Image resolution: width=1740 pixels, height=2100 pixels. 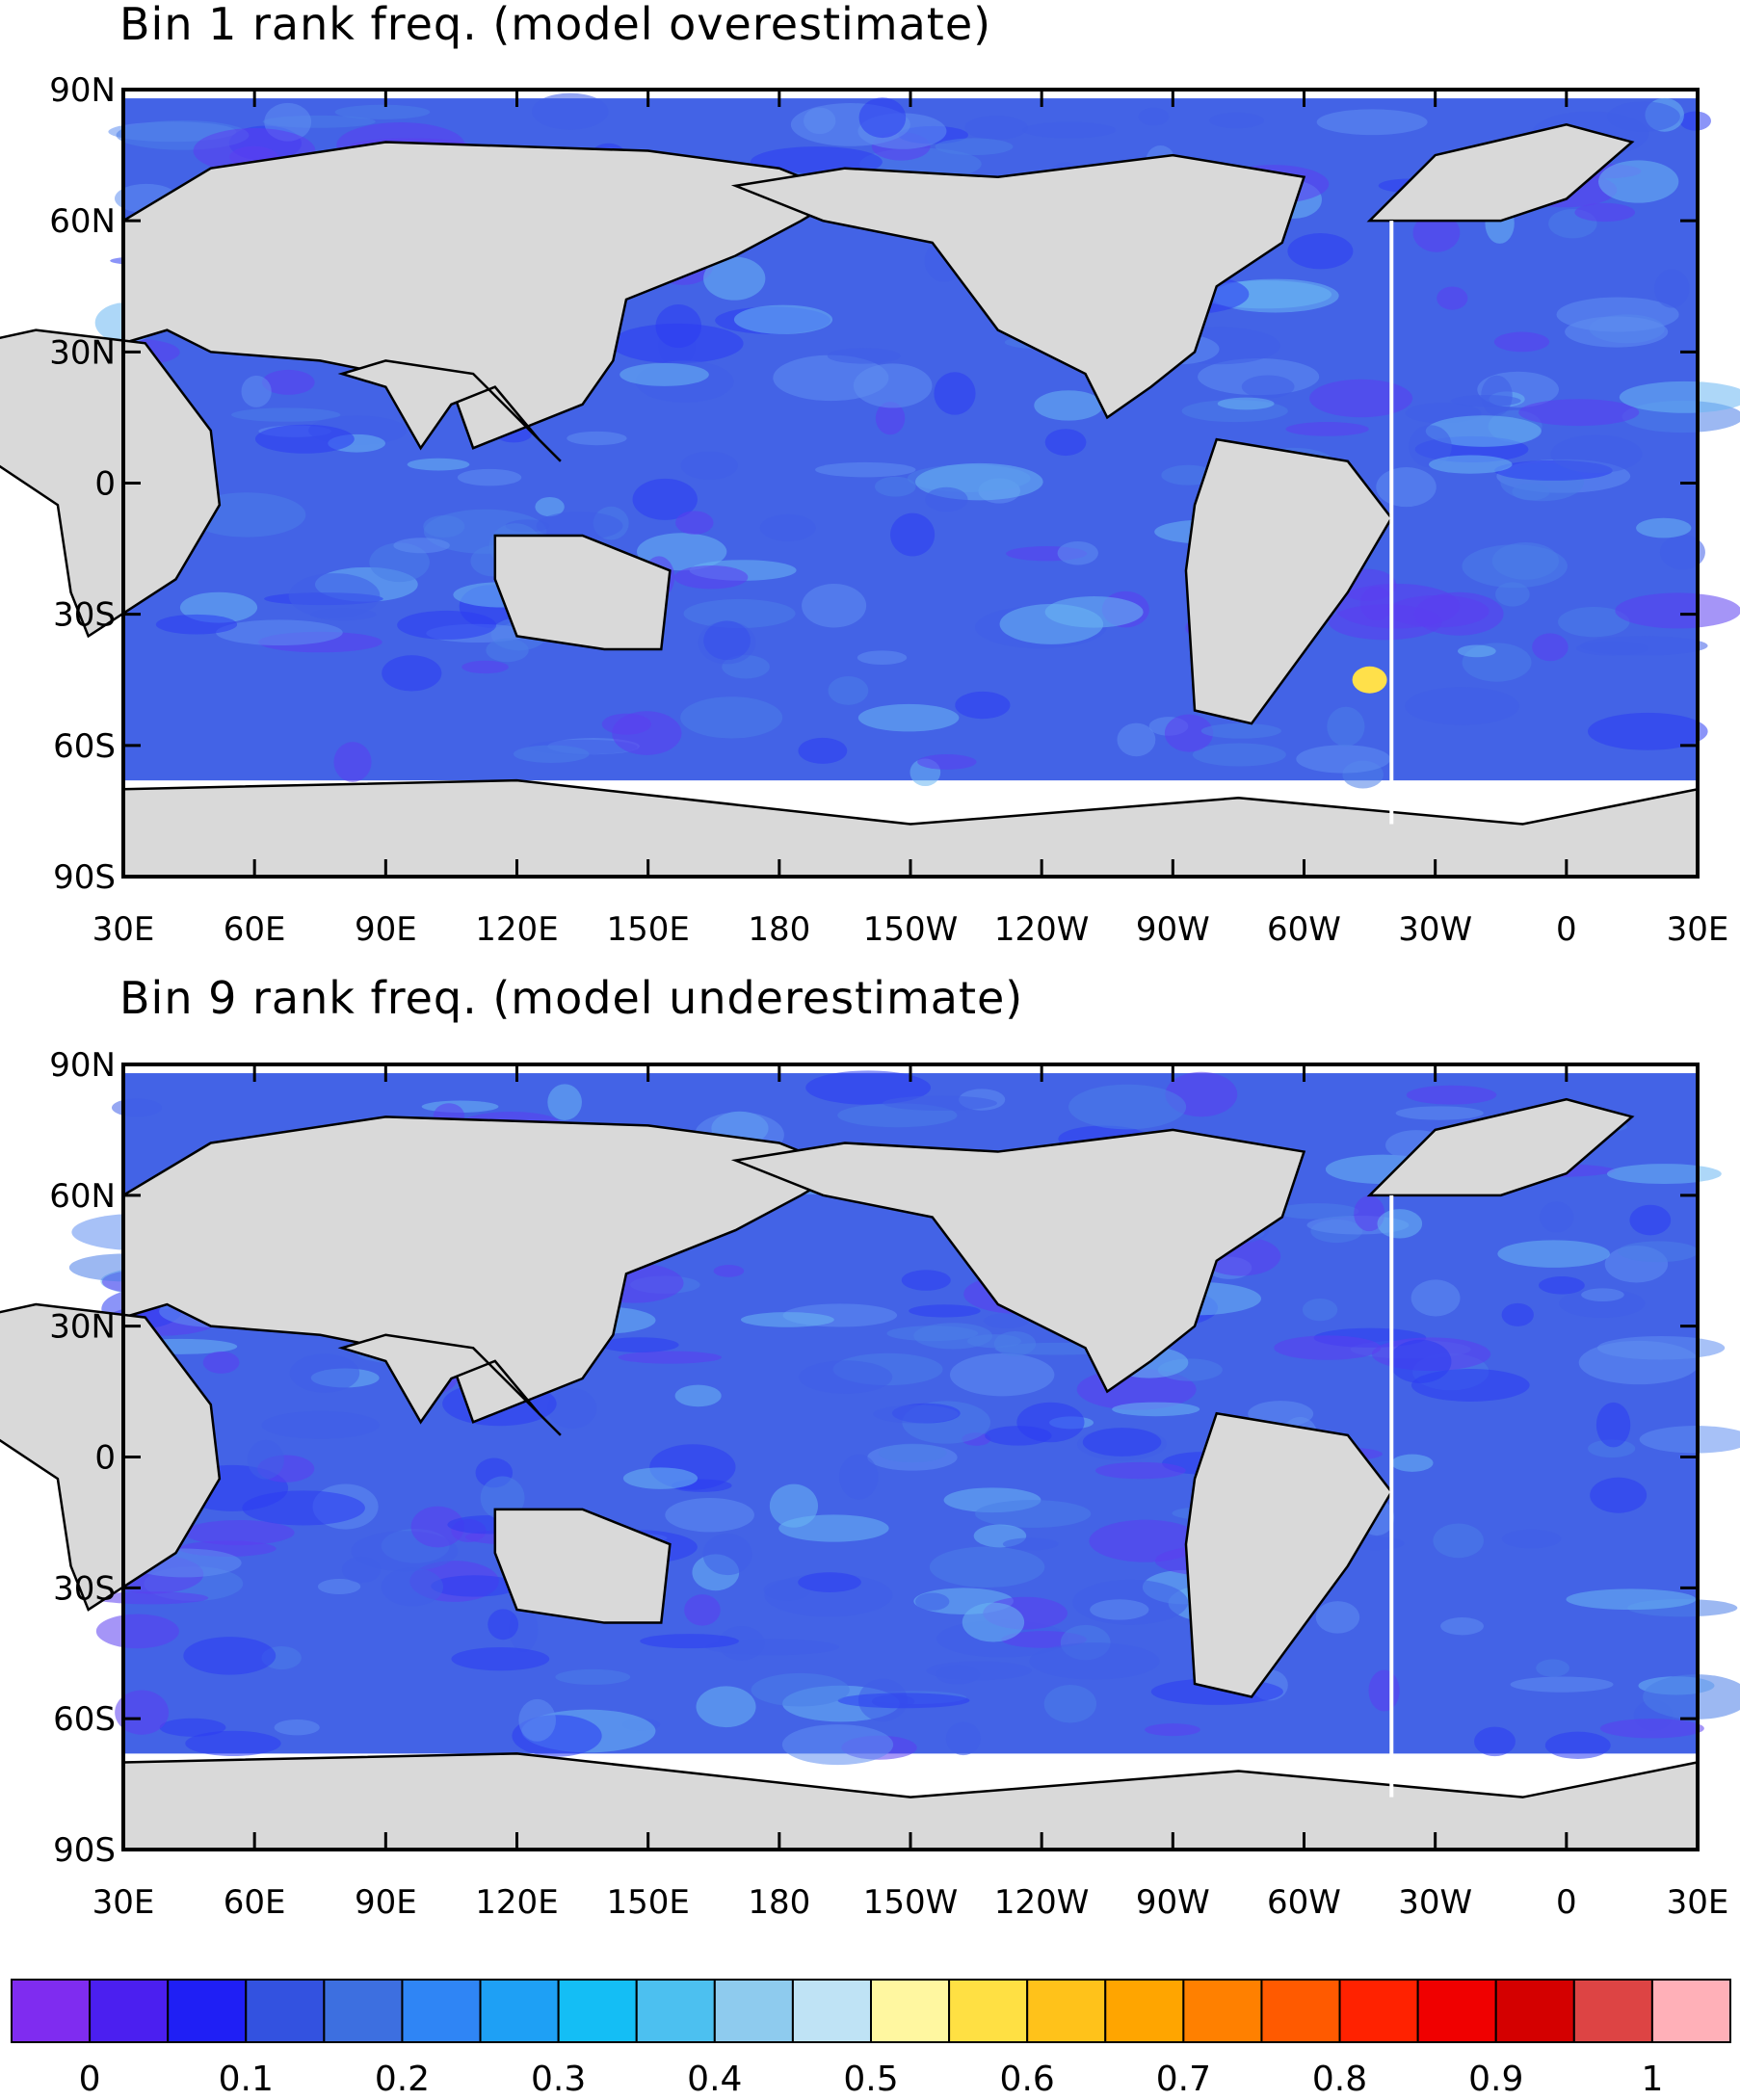 What do you see at coordinates (84, 1850) in the screenshot?
I see `lat-label: 90S` at bounding box center [84, 1850].